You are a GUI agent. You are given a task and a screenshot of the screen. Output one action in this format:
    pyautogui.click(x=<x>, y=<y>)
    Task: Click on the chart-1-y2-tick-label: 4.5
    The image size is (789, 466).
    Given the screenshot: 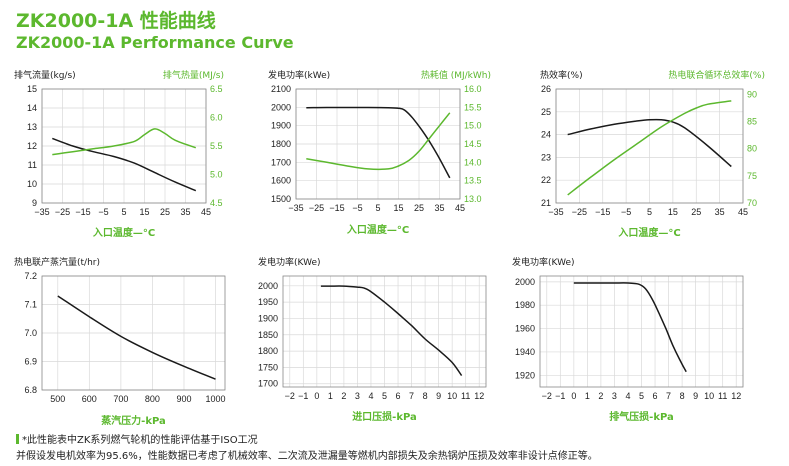 What is the action you would take?
    pyautogui.click(x=216, y=203)
    